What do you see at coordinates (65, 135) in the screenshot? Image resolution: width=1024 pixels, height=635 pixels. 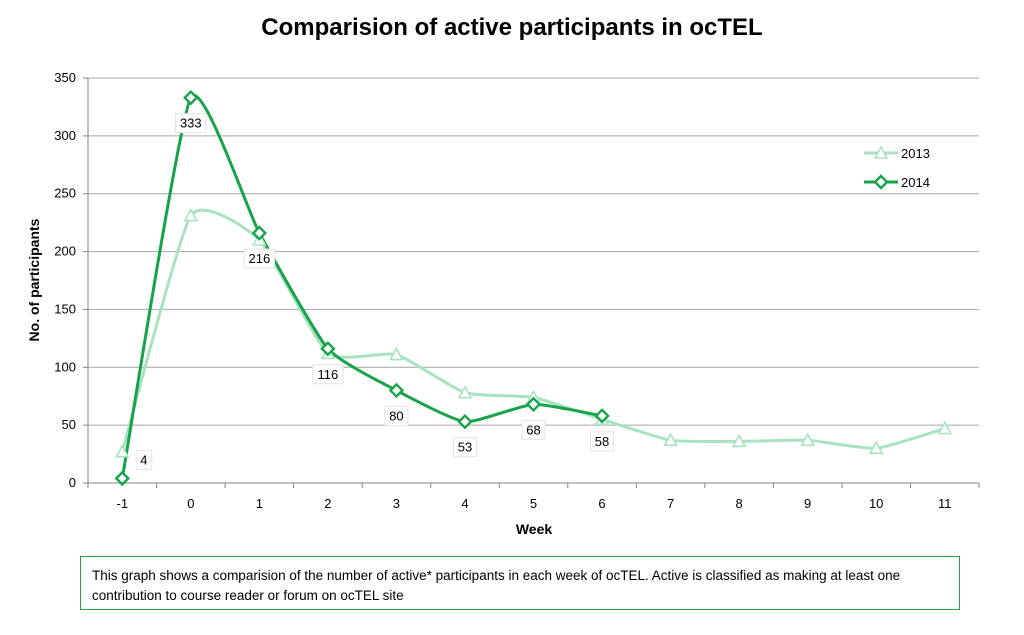 I see `y-tick-label: 300` at bounding box center [65, 135].